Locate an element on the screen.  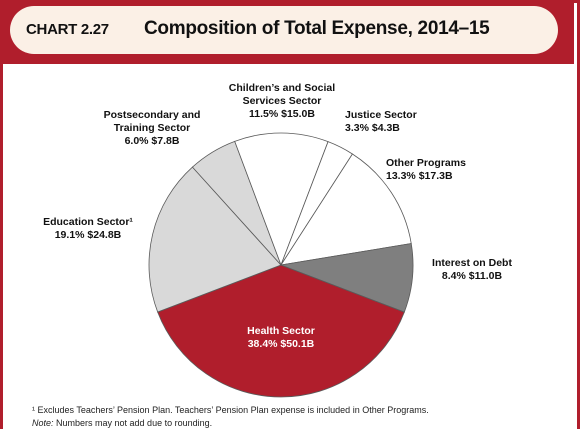
chart-header is located at coordinates (287, 32).